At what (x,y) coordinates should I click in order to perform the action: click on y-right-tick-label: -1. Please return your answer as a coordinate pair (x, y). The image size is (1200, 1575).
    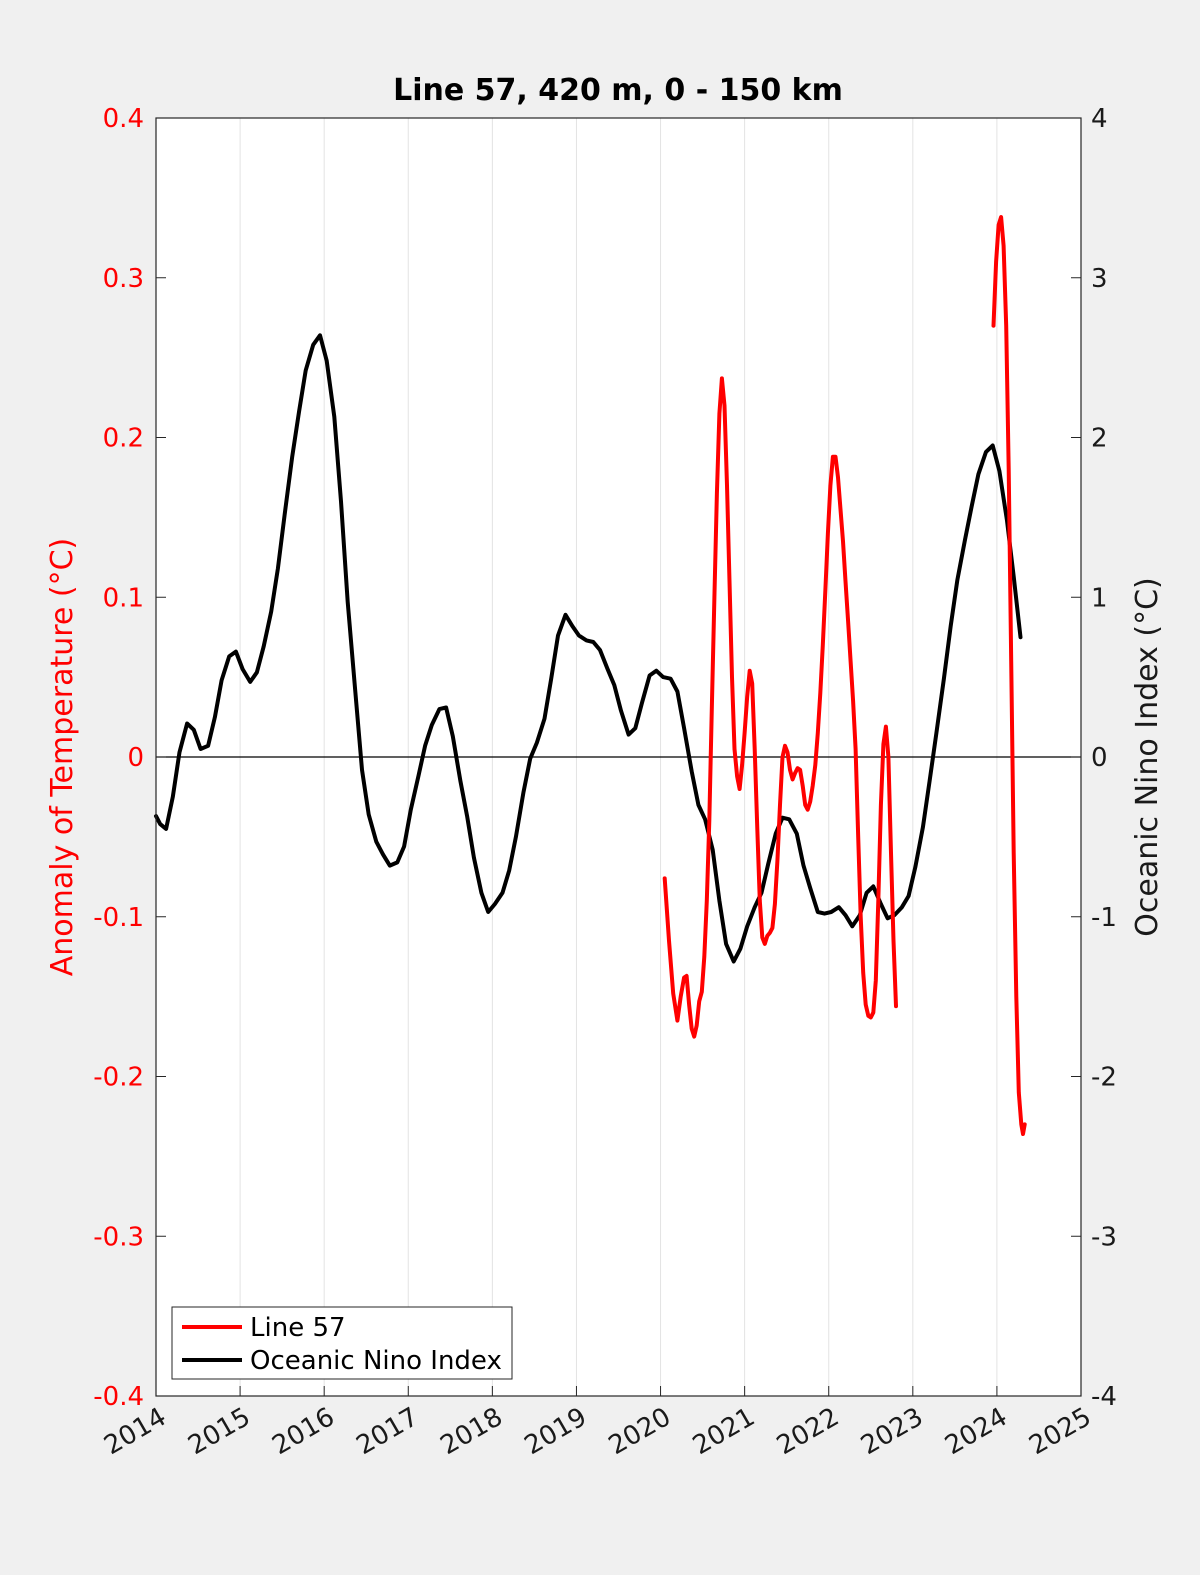
    Looking at the image, I should click on (1104, 918).